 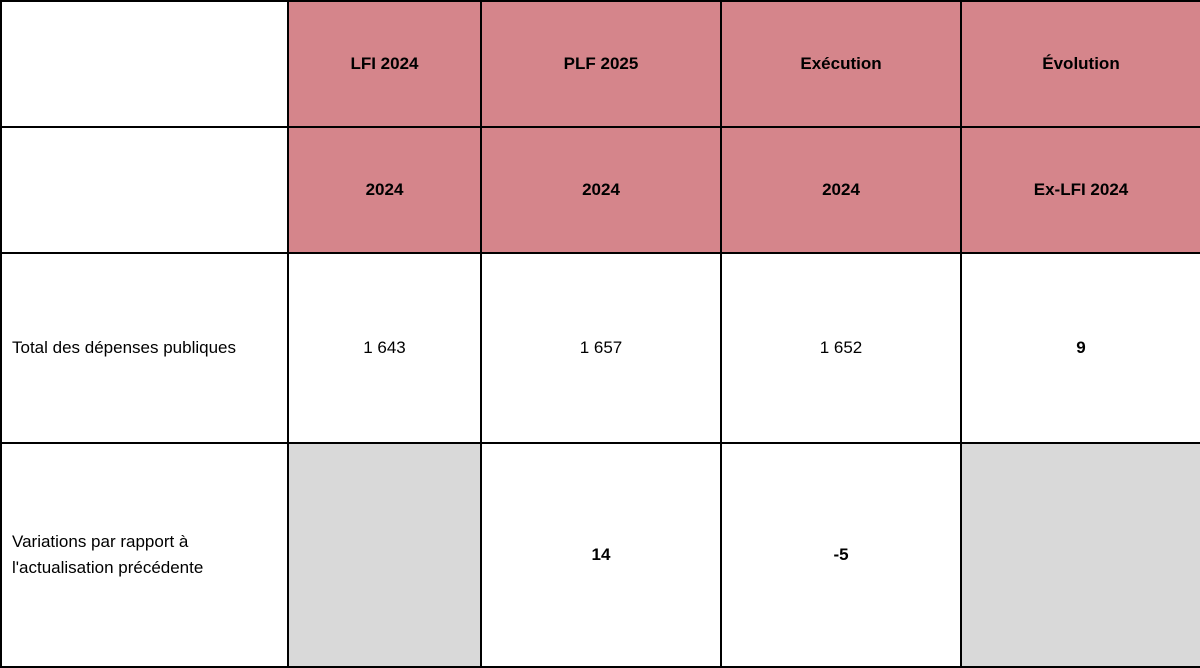 I want to click on column-header: Évolution, so click(x=1080, y=64).